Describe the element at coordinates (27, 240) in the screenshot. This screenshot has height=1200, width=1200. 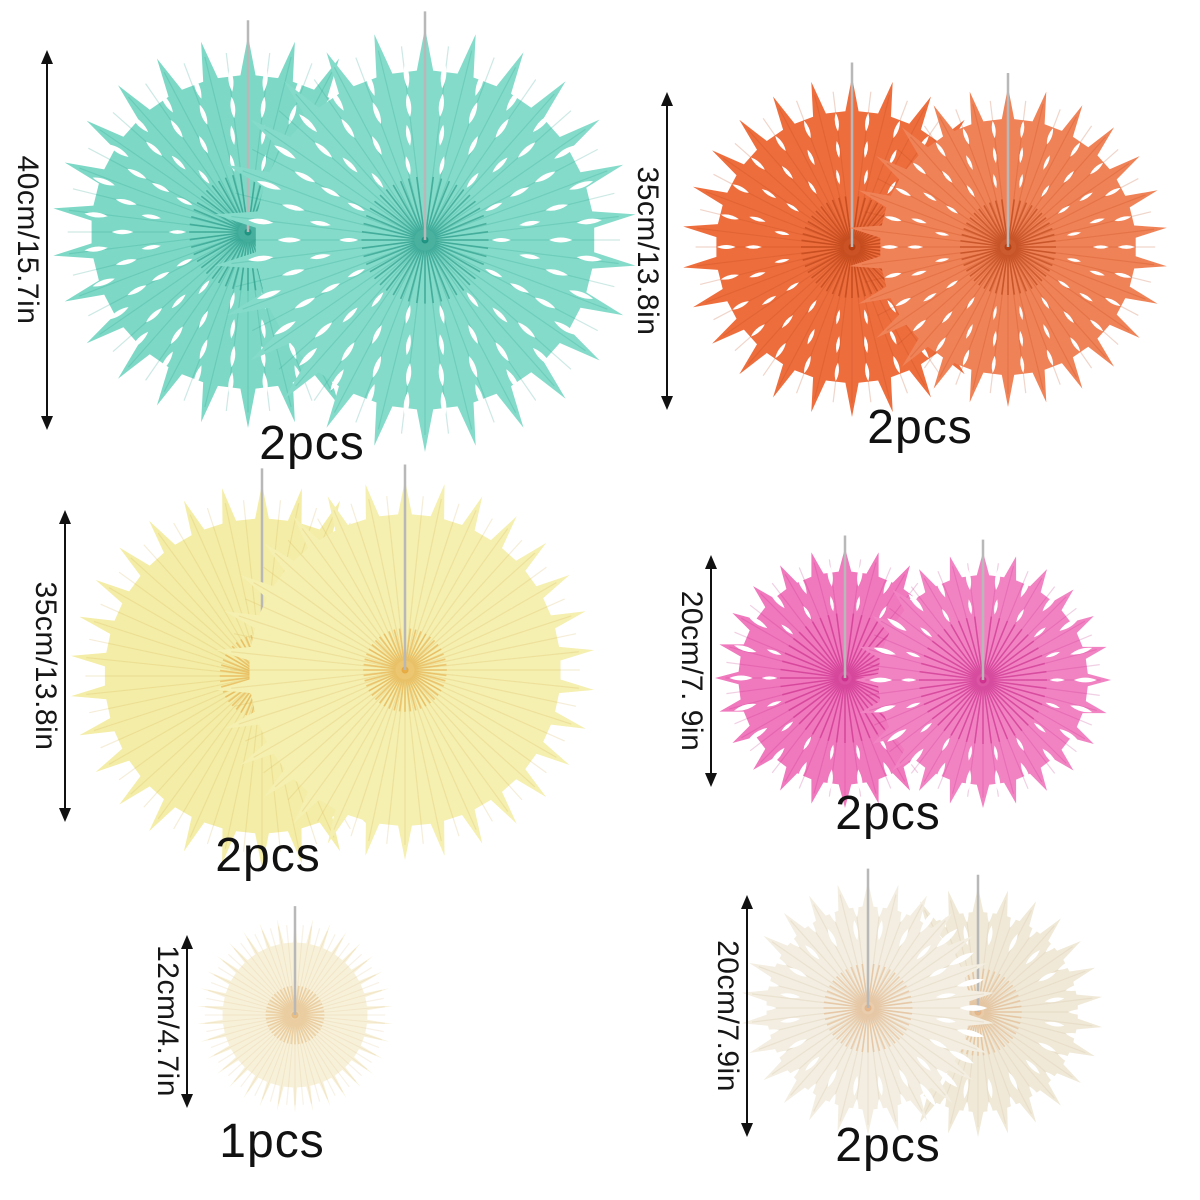
I see `size-label: 40cm/15.7in` at that location.